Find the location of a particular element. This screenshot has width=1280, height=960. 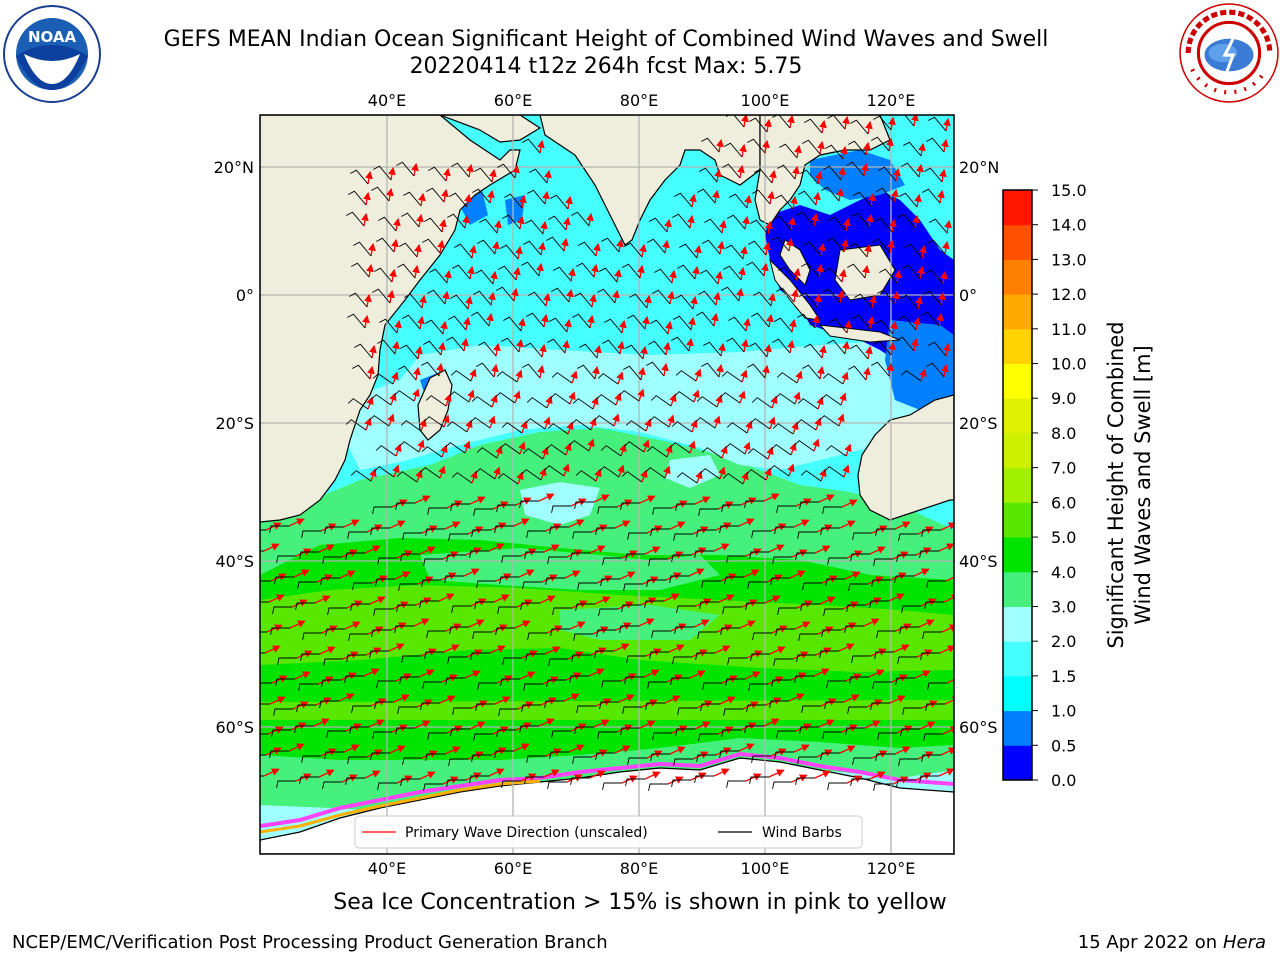

colorbar-tick-label: 14.0 is located at coordinates (1069, 225).